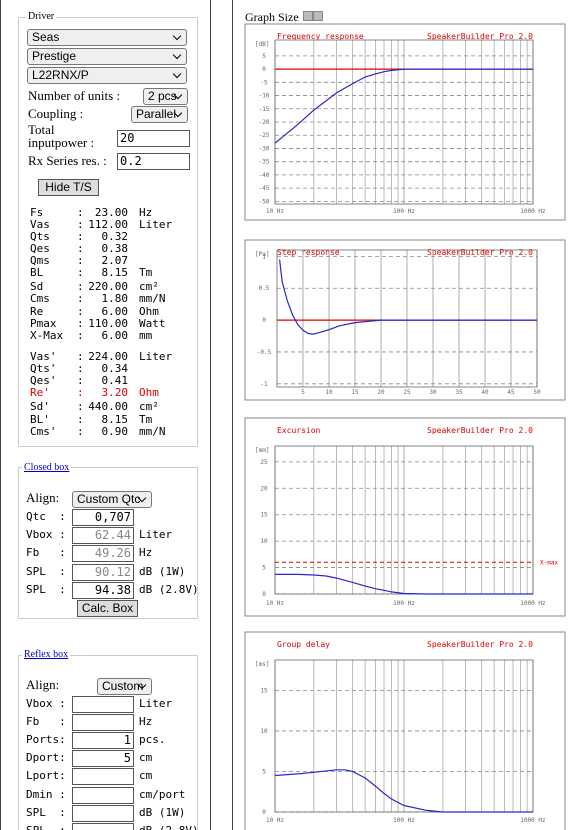 This screenshot has height=830, width=577. Describe the element at coordinates (107, 56) in the screenshot. I see `select: Prestige` at that location.